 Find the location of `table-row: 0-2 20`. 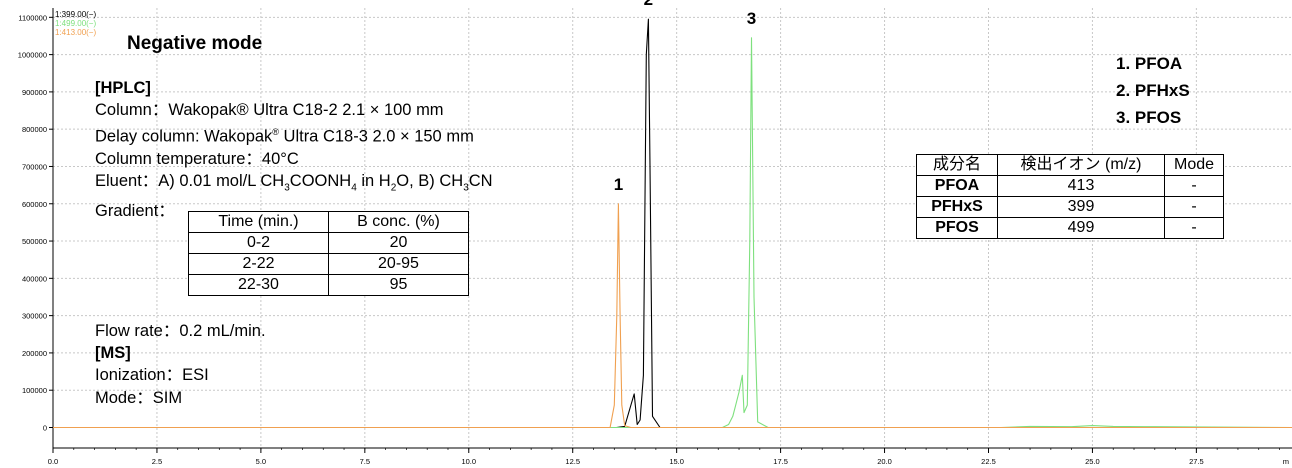

table-row: 0-2 20 is located at coordinates (328, 243).